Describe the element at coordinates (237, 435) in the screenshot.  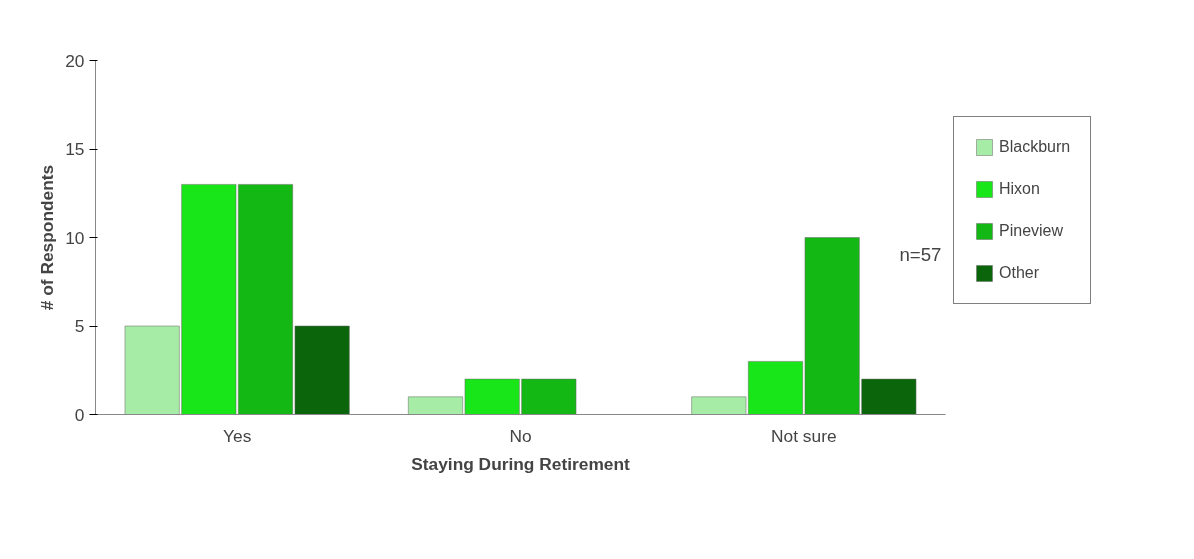
I see `x-tick-label: Yes` at that location.